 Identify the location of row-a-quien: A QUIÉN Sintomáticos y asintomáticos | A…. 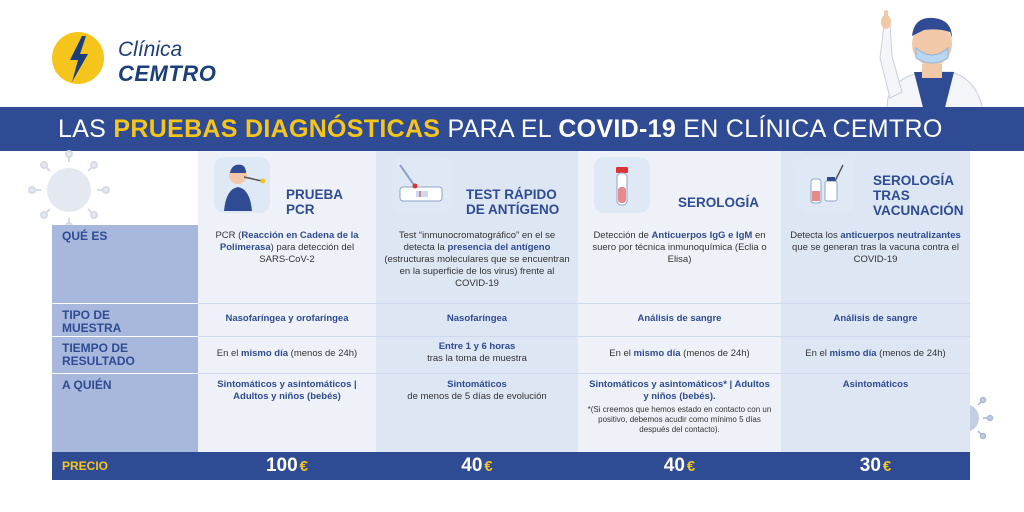
(511, 413).